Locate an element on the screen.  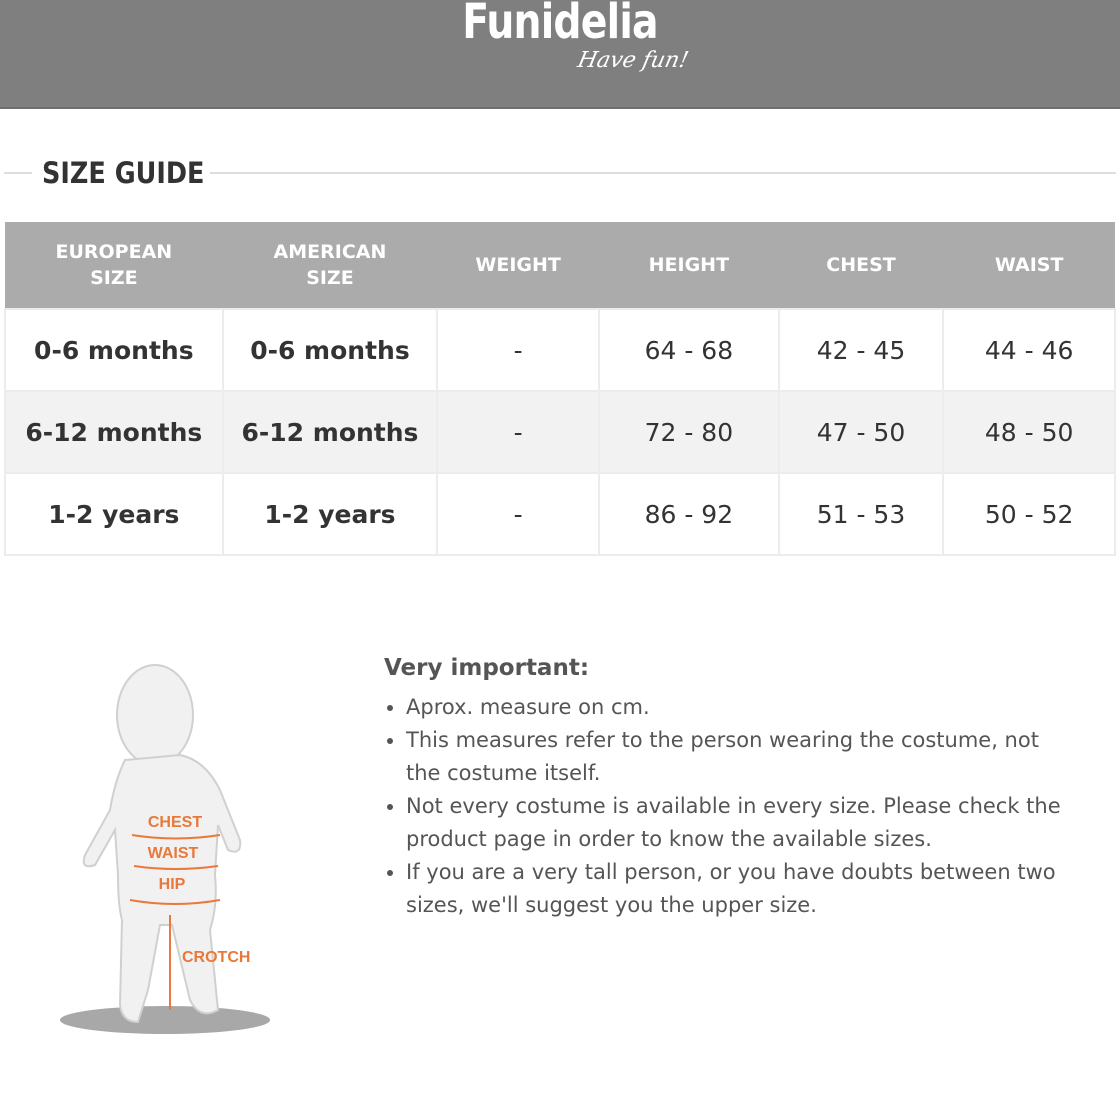
baby-measurement-figure: CHEST WAIST HIP CROTCH is located at coordinates (165, 849).